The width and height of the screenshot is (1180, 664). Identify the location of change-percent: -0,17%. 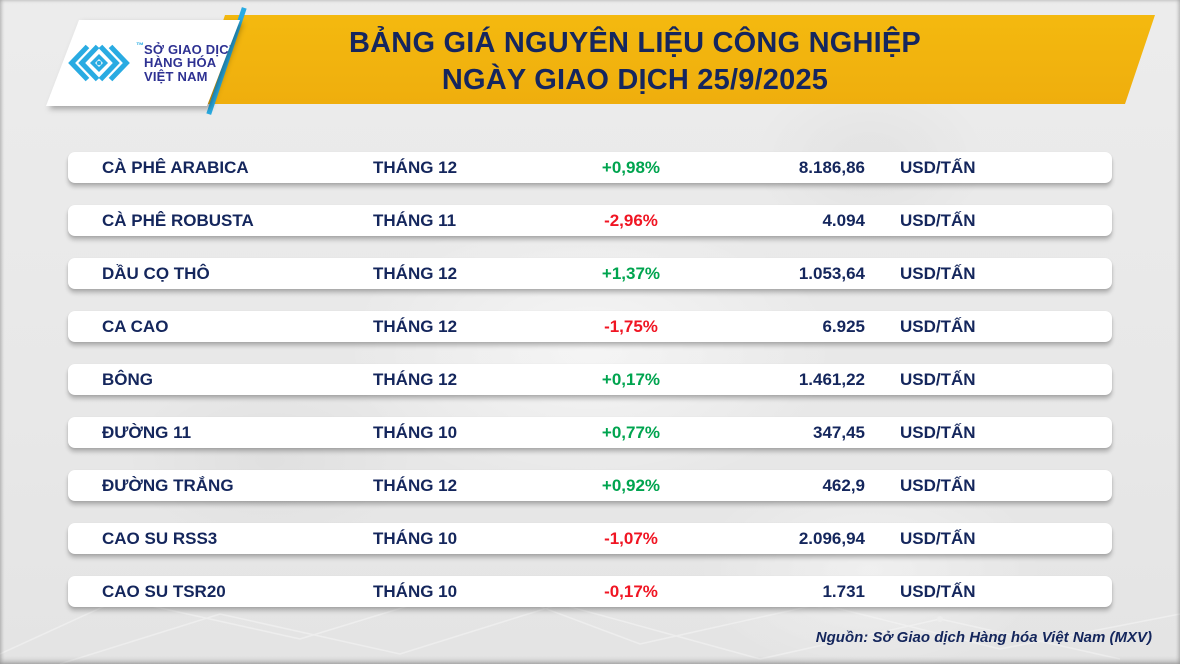
(631, 591).